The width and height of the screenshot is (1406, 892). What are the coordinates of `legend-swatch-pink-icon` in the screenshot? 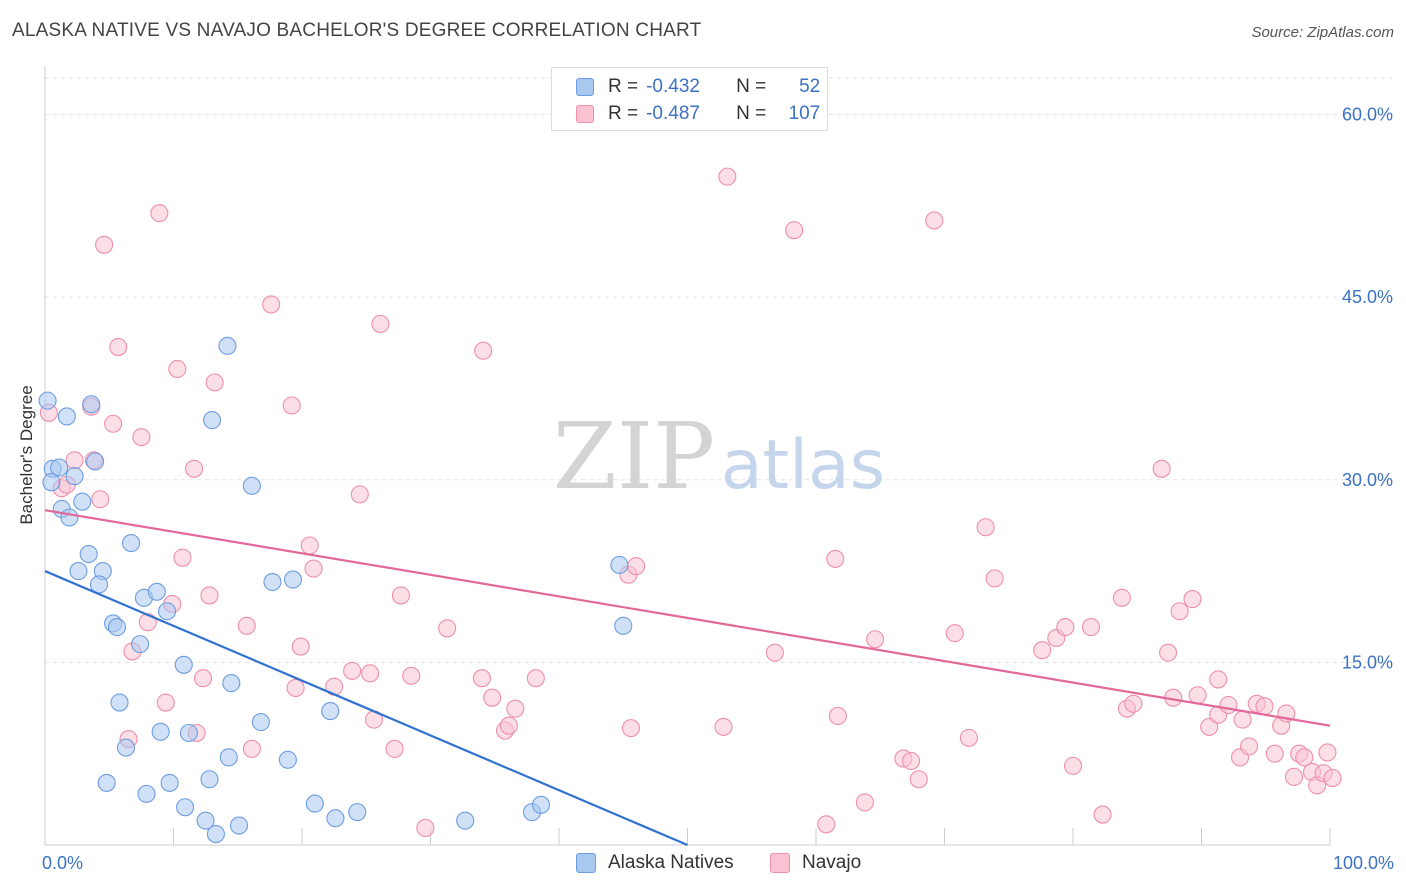 It's located at (780, 863).